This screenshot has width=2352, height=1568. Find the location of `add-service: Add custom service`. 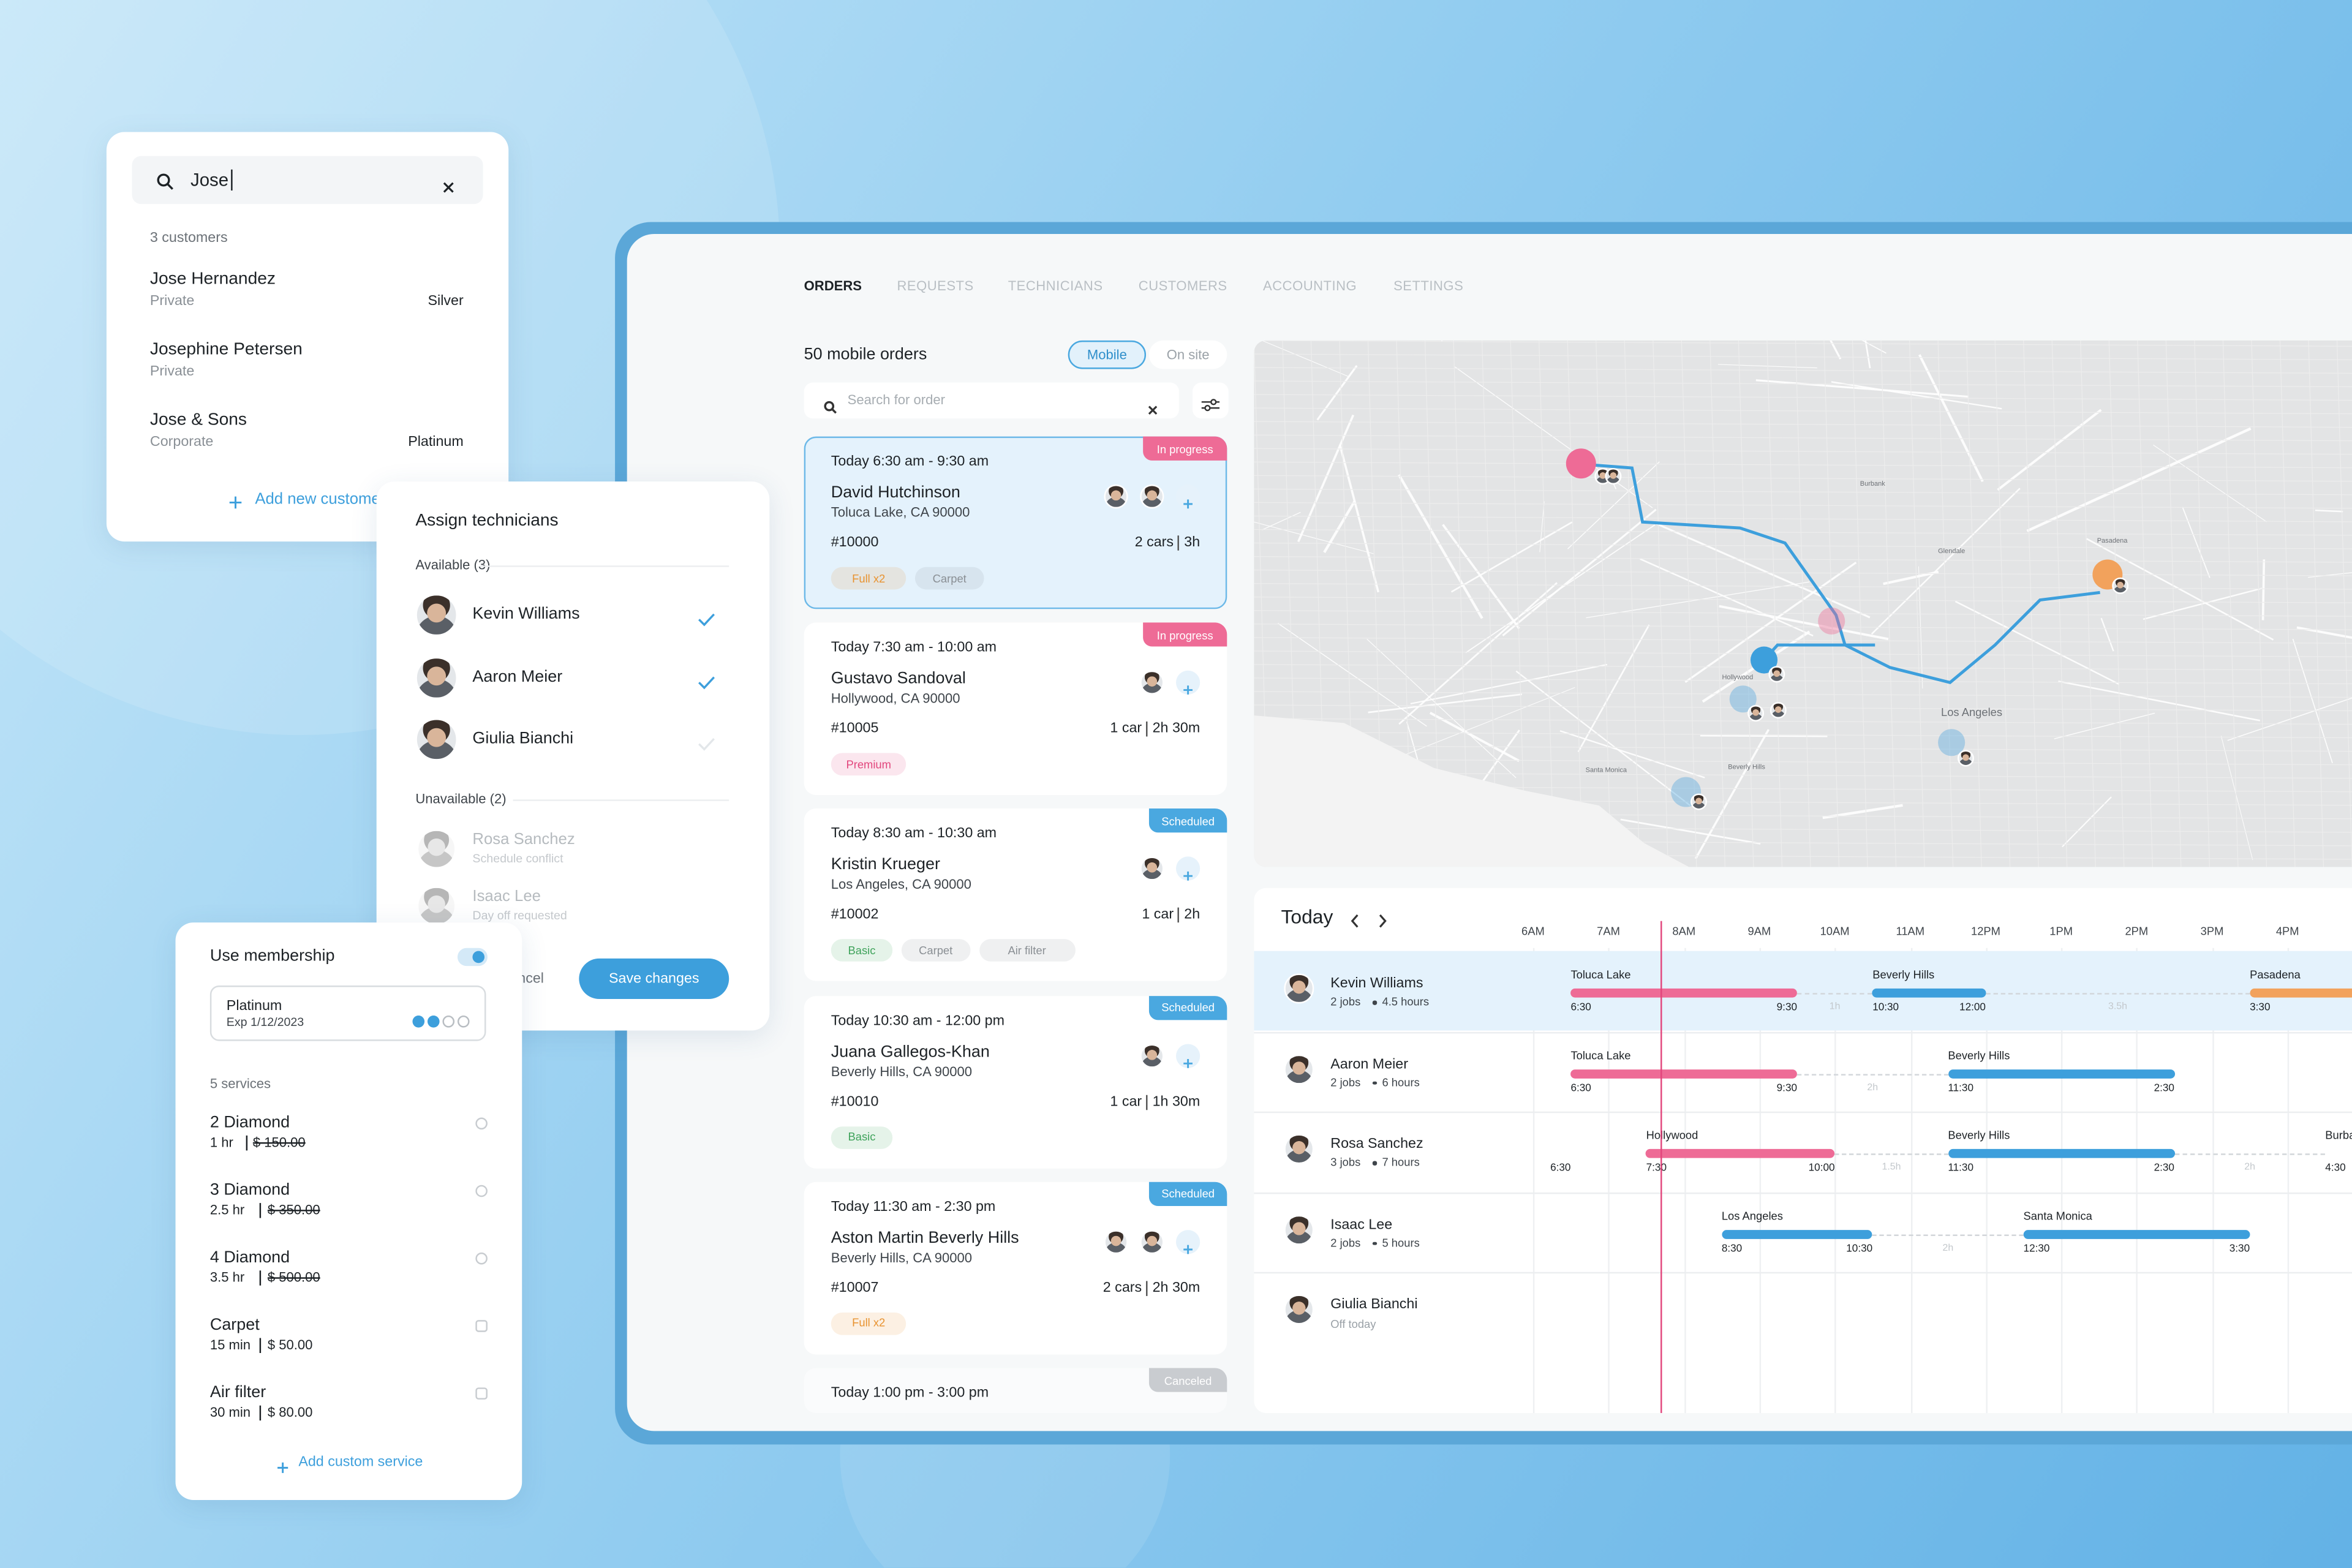

add-service: Add custom service is located at coordinates (360, 1462).